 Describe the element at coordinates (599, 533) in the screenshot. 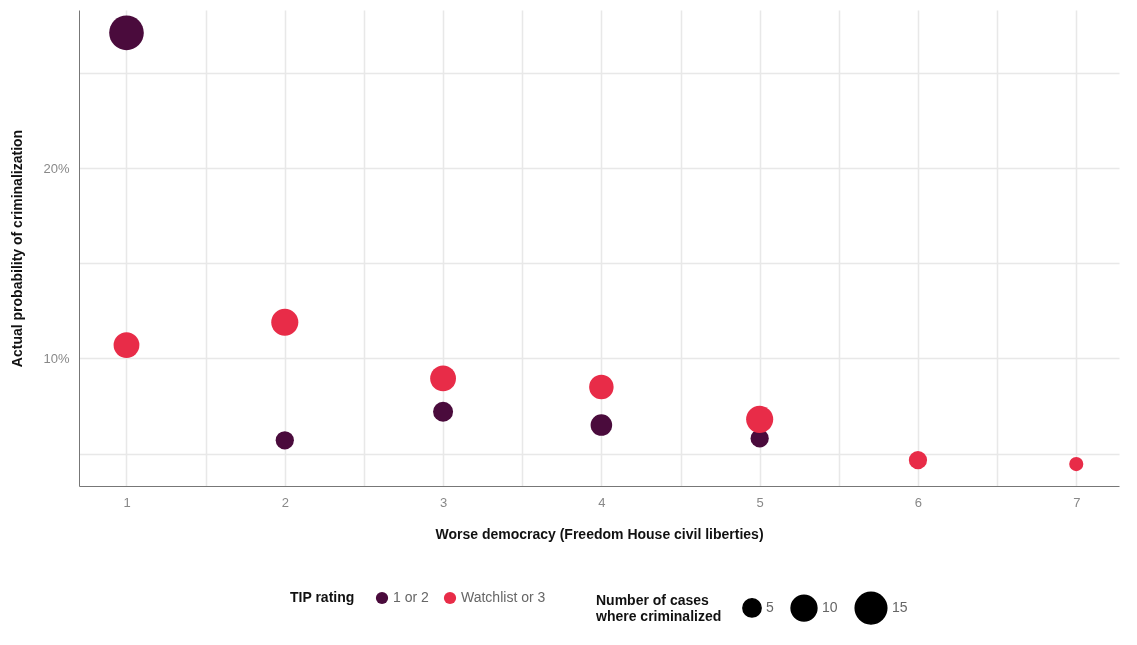

I see `x-axis-title: Worse democracy (Freedom House civil liberties)` at that location.